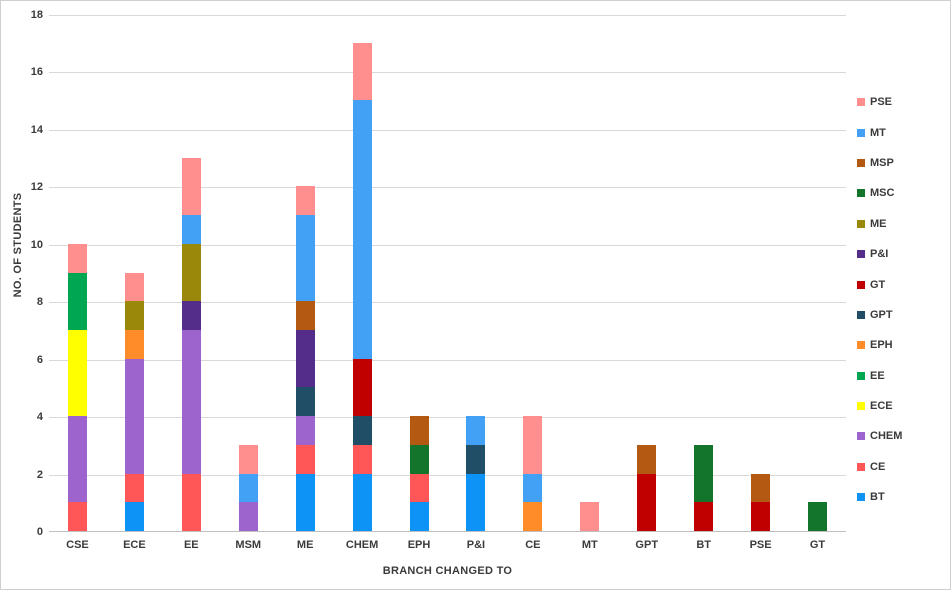 The height and width of the screenshot is (590, 951). I want to click on x-tick-label-GT: GT, so click(817, 545).